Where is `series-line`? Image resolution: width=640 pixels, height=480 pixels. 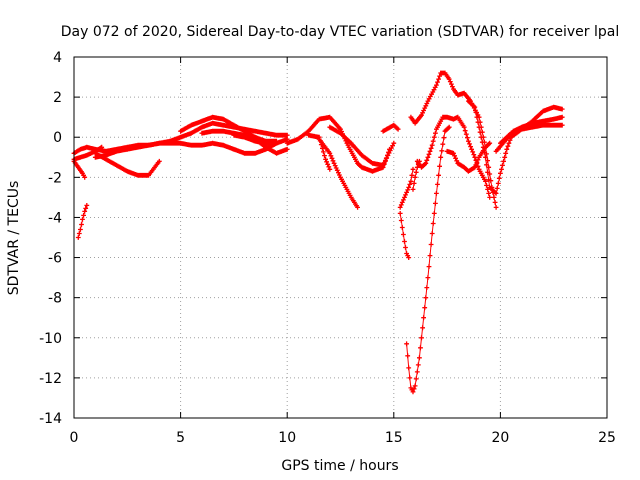
series-line is located at coordinates (453, 140).